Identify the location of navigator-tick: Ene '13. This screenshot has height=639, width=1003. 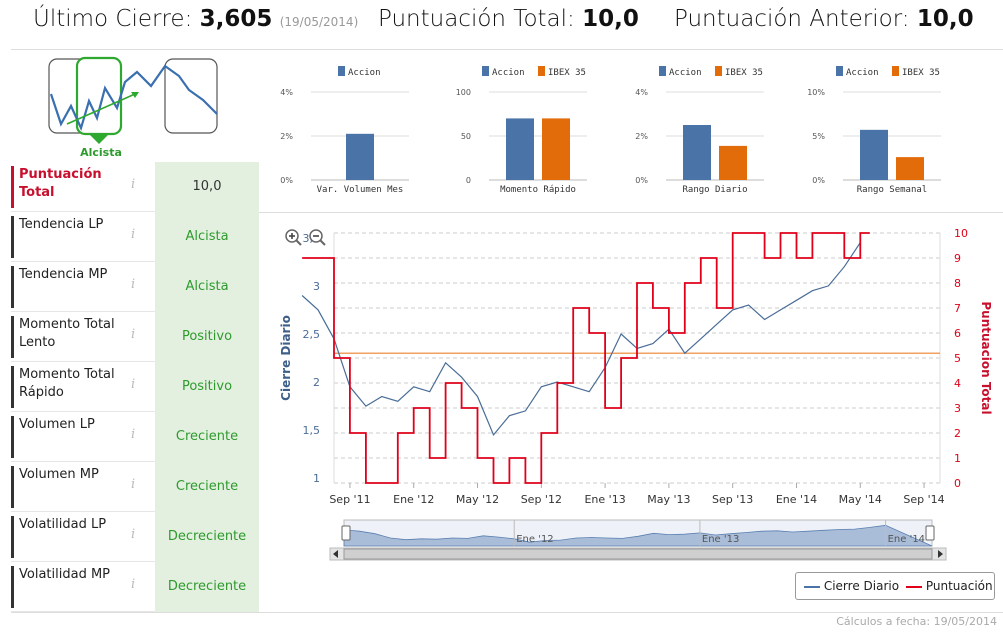
(720, 539).